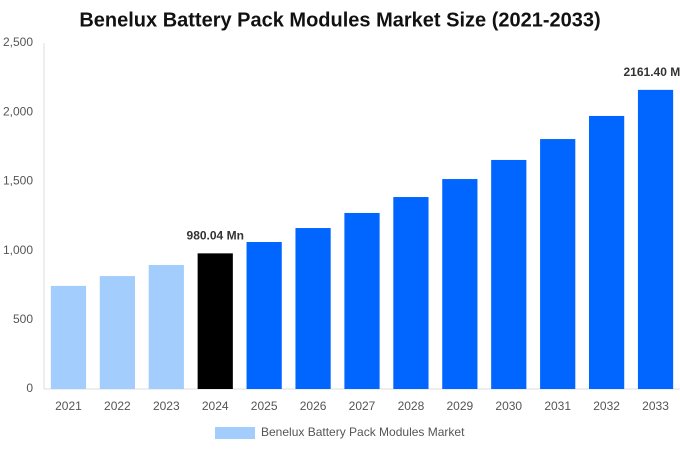 The height and width of the screenshot is (450, 680). What do you see at coordinates (557, 406) in the screenshot?
I see `x-tick-label: 2031` at bounding box center [557, 406].